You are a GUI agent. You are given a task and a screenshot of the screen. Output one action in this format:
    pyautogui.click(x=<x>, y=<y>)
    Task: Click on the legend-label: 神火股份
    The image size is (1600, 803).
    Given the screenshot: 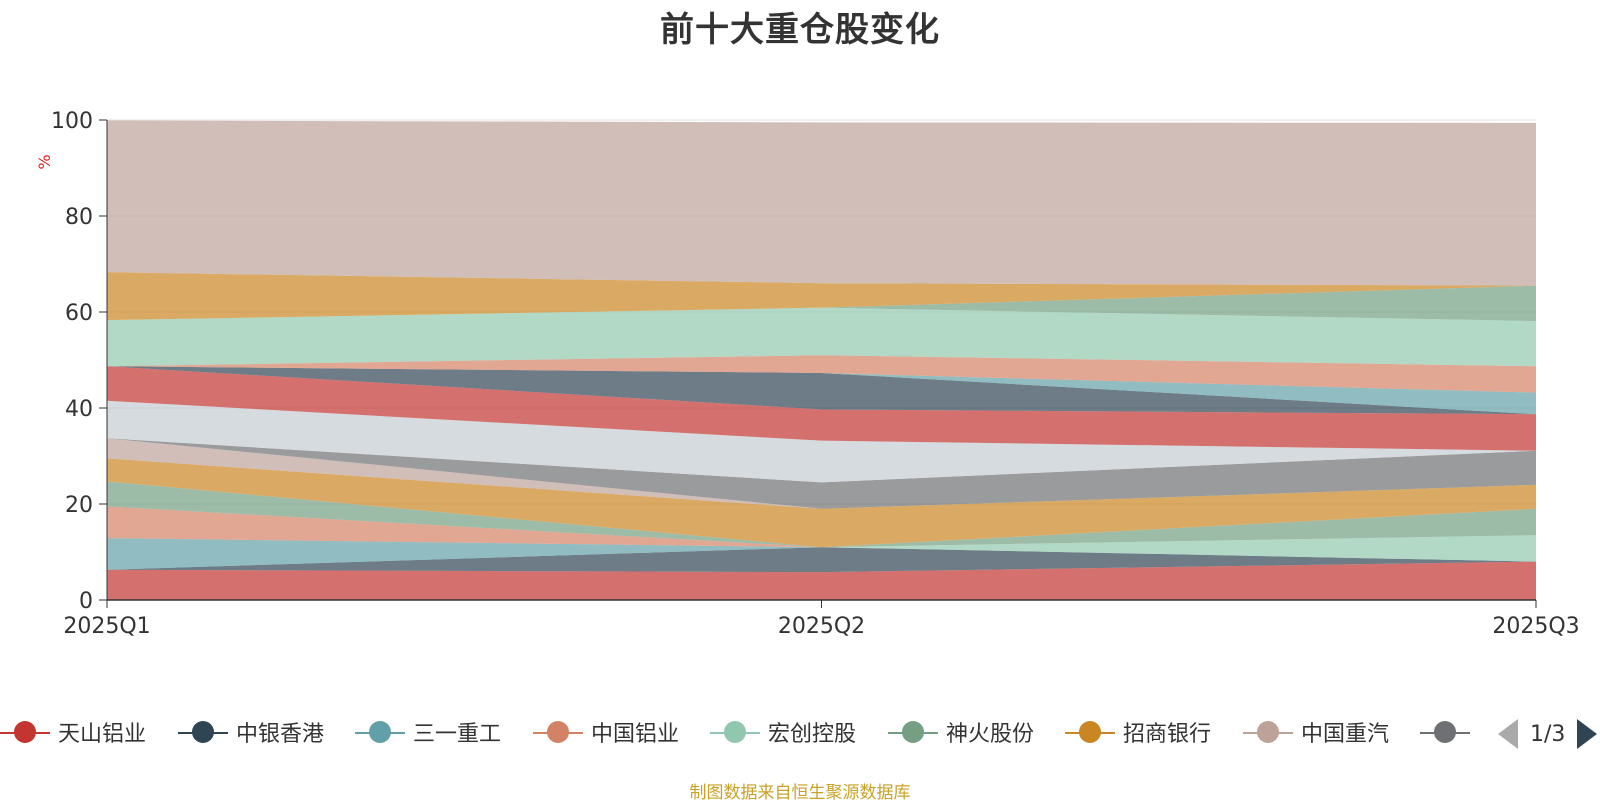 What is the action you would take?
    pyautogui.click(x=990, y=734)
    